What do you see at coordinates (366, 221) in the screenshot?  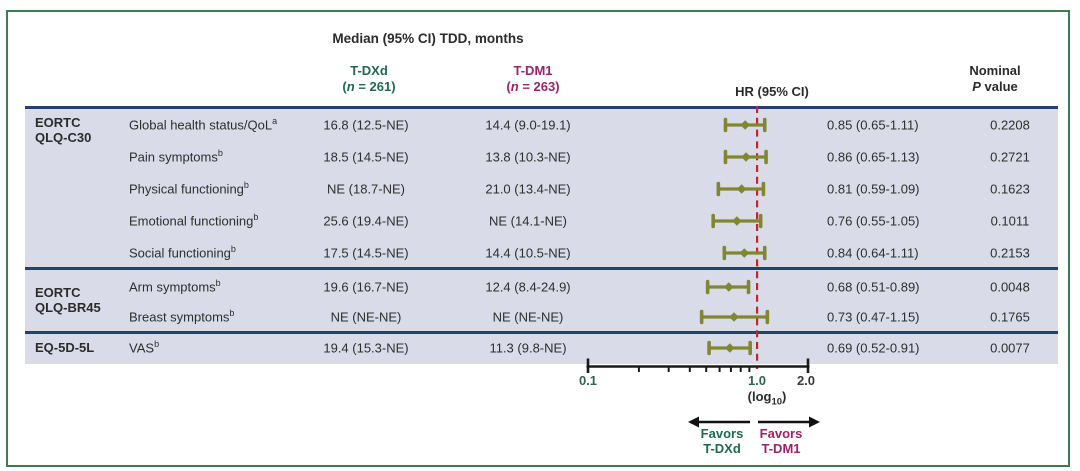 I see `median-tdxd: 25.6 (19.4-NE)` at bounding box center [366, 221].